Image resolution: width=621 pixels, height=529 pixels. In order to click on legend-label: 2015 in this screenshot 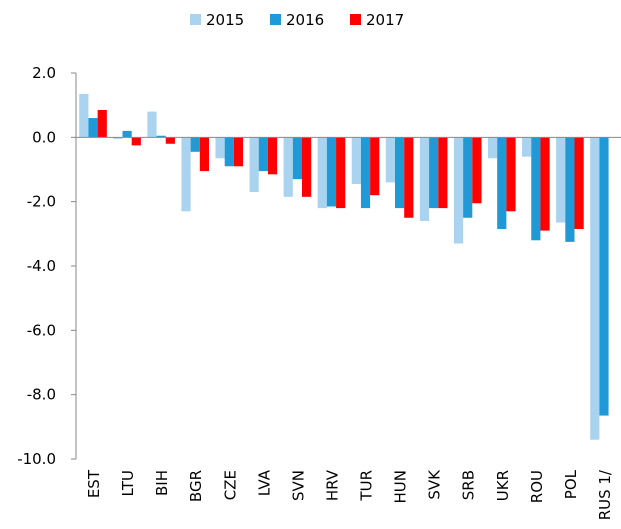, I will do `click(225, 20)`.